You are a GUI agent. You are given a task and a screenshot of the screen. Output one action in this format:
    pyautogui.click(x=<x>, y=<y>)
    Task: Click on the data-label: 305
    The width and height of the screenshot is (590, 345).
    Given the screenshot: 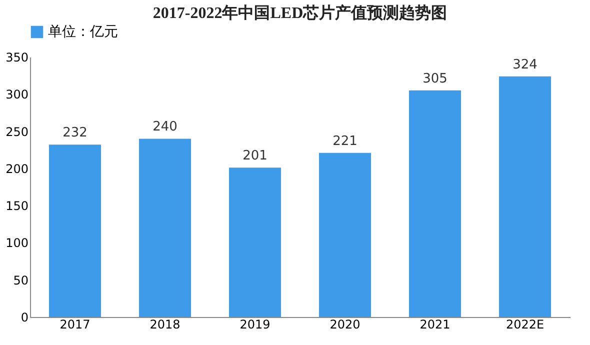 What is the action you would take?
    pyautogui.click(x=435, y=78)
    